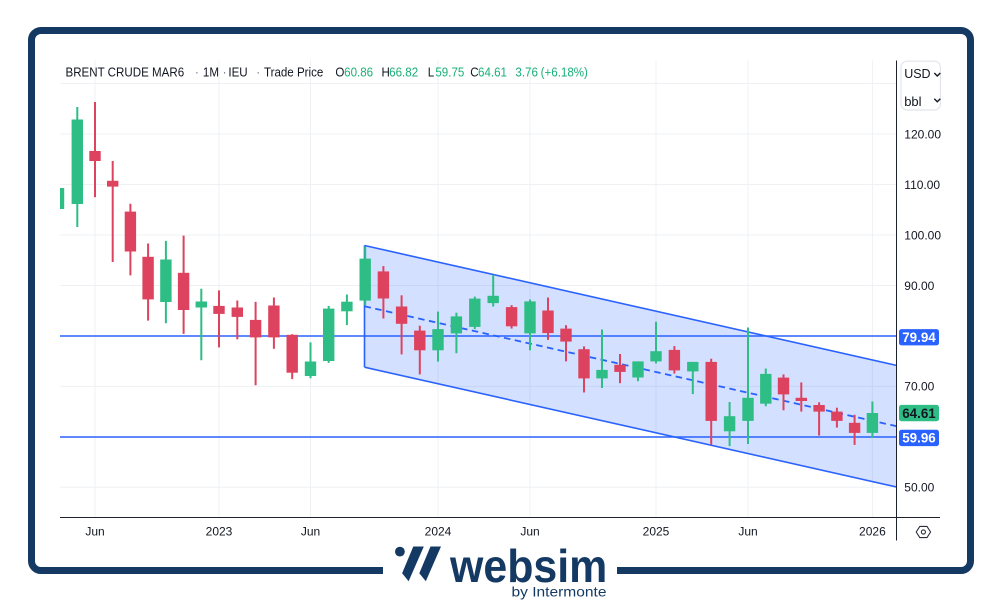  What do you see at coordinates (559, 592) in the screenshot?
I see `svg-text: by Intermonte` at bounding box center [559, 592].